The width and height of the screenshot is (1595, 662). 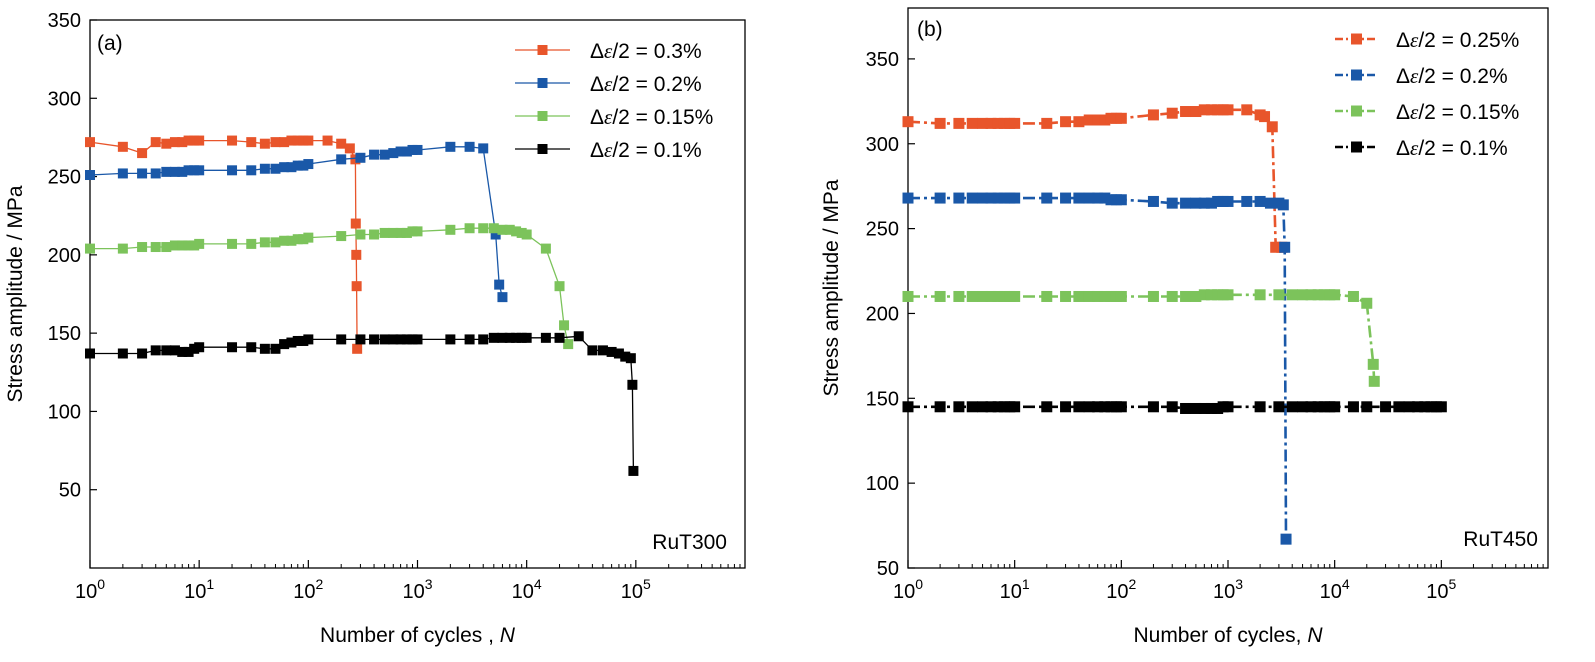 I want to click on y-tick-label: 300, so click(x=882, y=145).